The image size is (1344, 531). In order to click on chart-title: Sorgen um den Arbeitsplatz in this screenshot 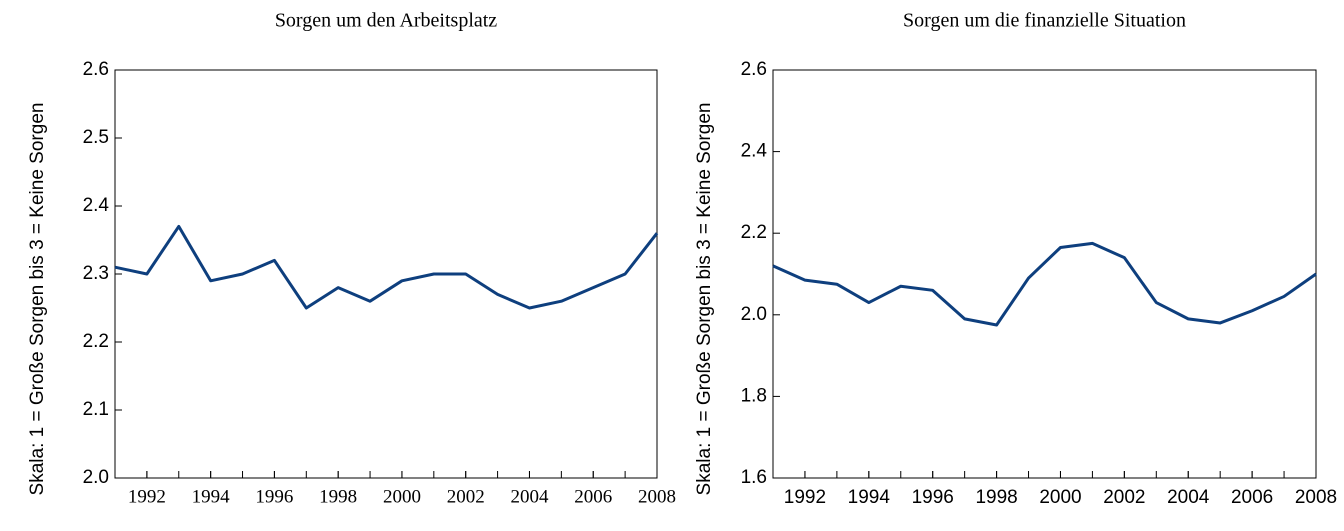, I will do `click(386, 21)`.